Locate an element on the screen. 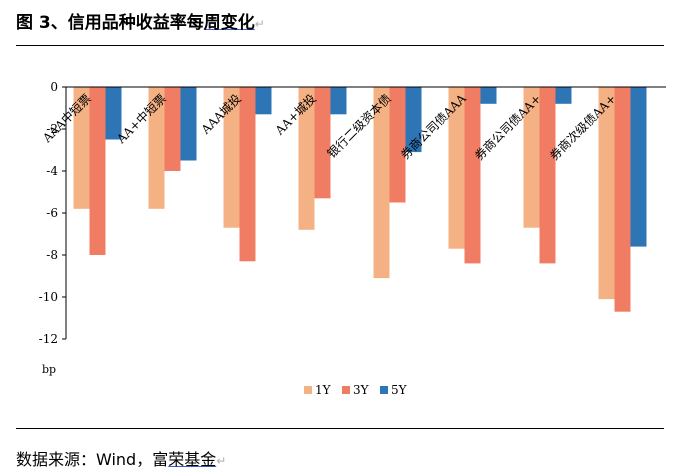 Image resolution: width=680 pixels, height=471 pixels. y-tick-label: -10 is located at coordinates (48, 297).